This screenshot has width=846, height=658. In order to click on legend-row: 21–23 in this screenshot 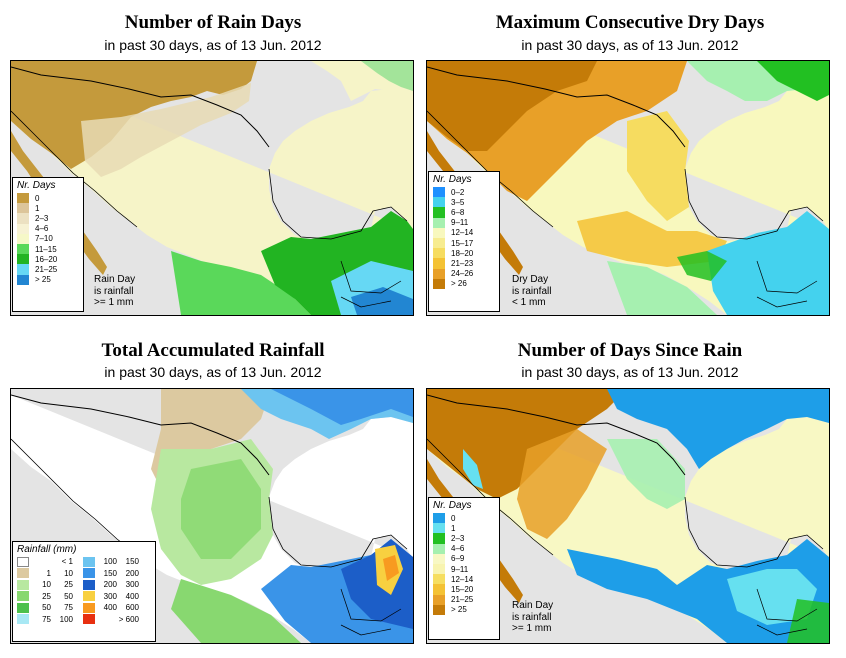, I will do `click(464, 263)`.